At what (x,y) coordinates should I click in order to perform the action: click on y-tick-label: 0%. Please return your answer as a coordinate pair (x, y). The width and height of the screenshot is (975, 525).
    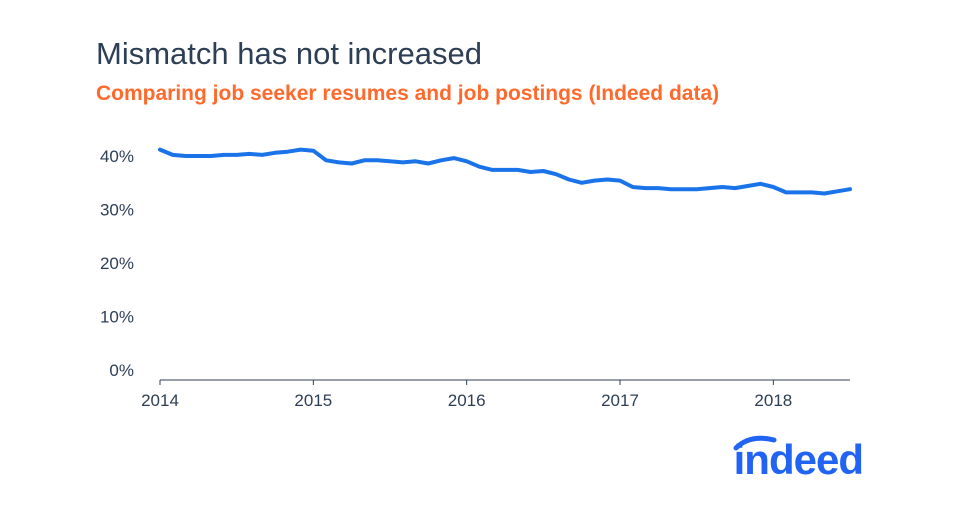
    Looking at the image, I should click on (121, 370).